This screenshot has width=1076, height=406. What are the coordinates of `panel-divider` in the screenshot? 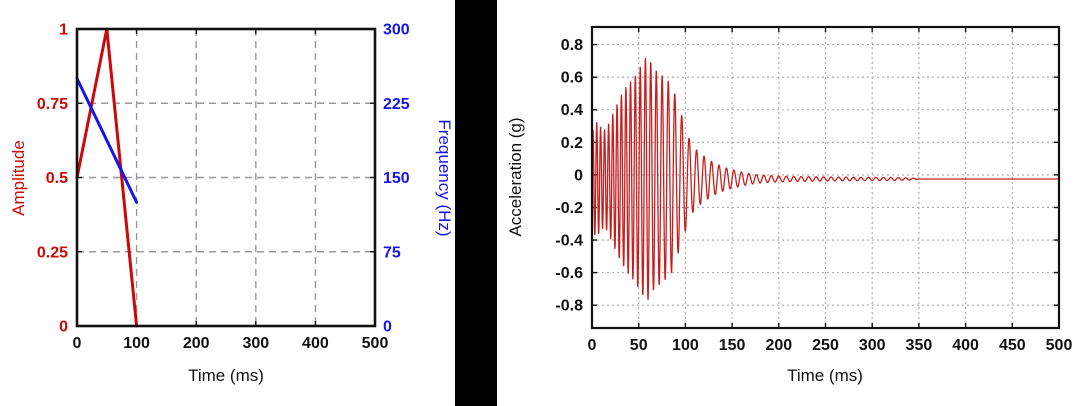 It's located at (476, 203).